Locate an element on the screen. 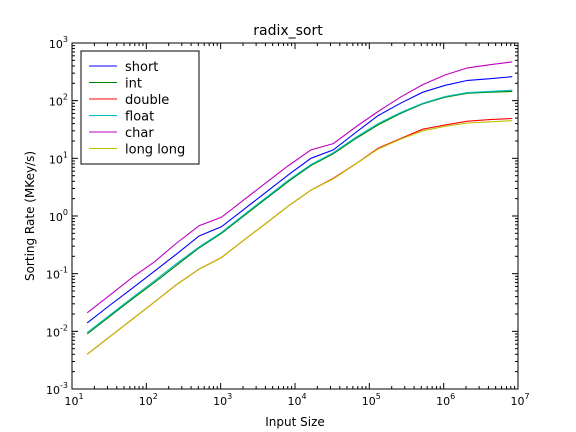 The width and height of the screenshot is (576, 432). legend-label: char is located at coordinates (139, 133).